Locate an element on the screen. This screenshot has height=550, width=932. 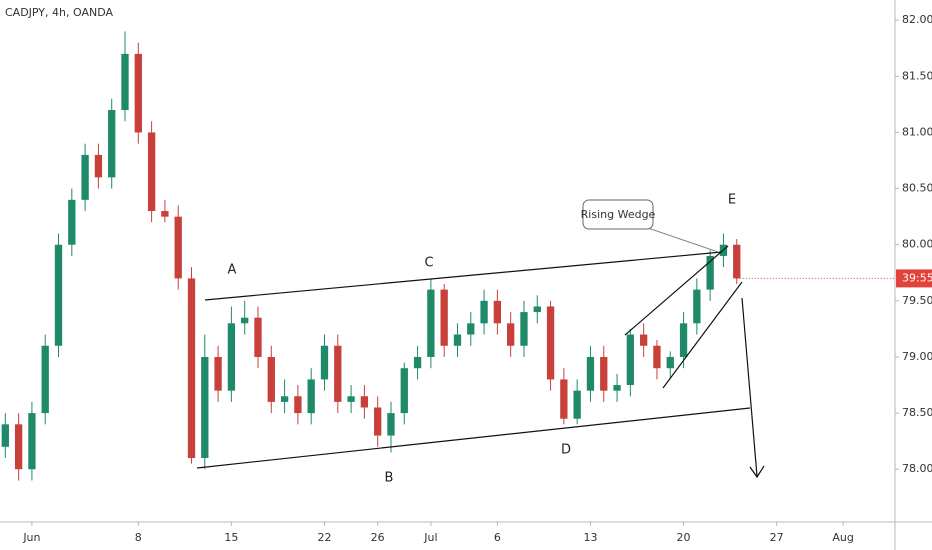
price-marker is located at coordinates (914, 278).